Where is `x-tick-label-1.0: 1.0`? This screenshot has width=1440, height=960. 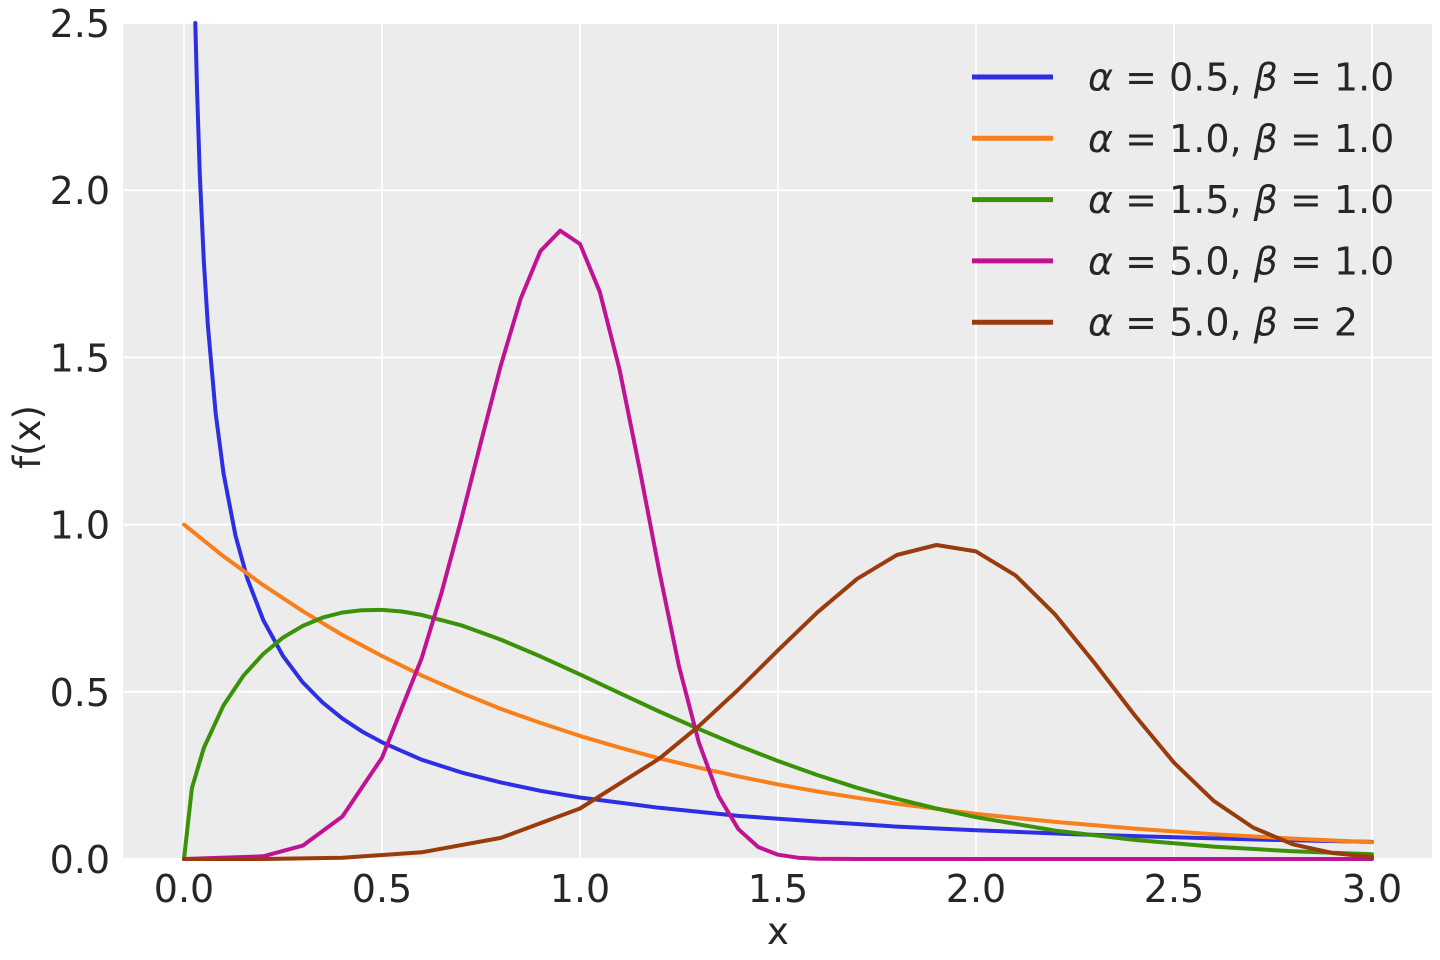 x-tick-label-1.0: 1.0 is located at coordinates (580, 889).